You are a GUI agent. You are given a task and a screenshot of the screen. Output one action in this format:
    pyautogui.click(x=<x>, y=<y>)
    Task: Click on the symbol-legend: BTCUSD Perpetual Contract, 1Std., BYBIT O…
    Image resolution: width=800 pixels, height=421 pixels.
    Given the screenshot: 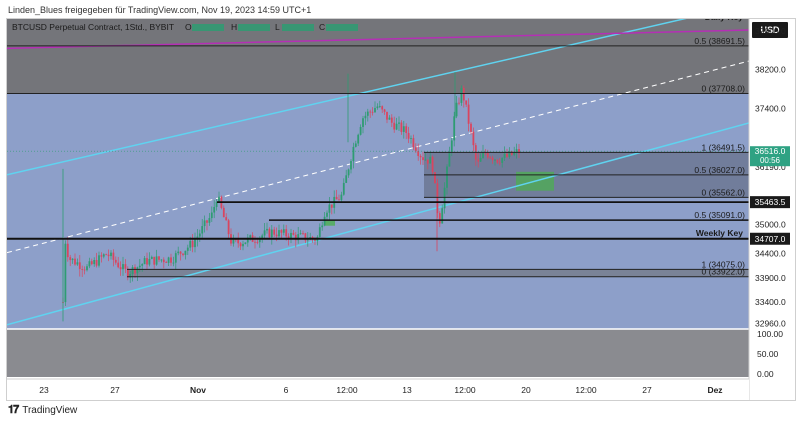 What is the action you would take?
    pyautogui.click(x=185, y=27)
    